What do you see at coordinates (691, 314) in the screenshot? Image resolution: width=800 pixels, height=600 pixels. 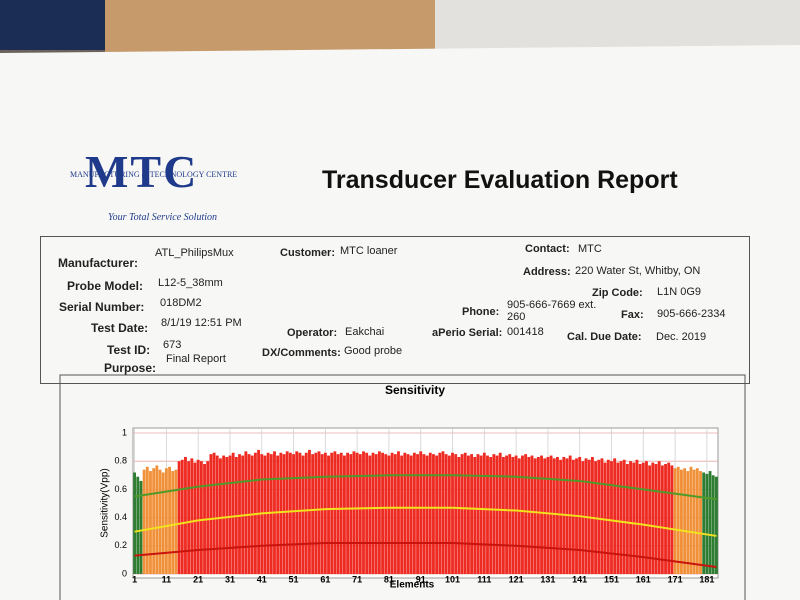 I see `field-value: 905-666-2334` at bounding box center [691, 314].